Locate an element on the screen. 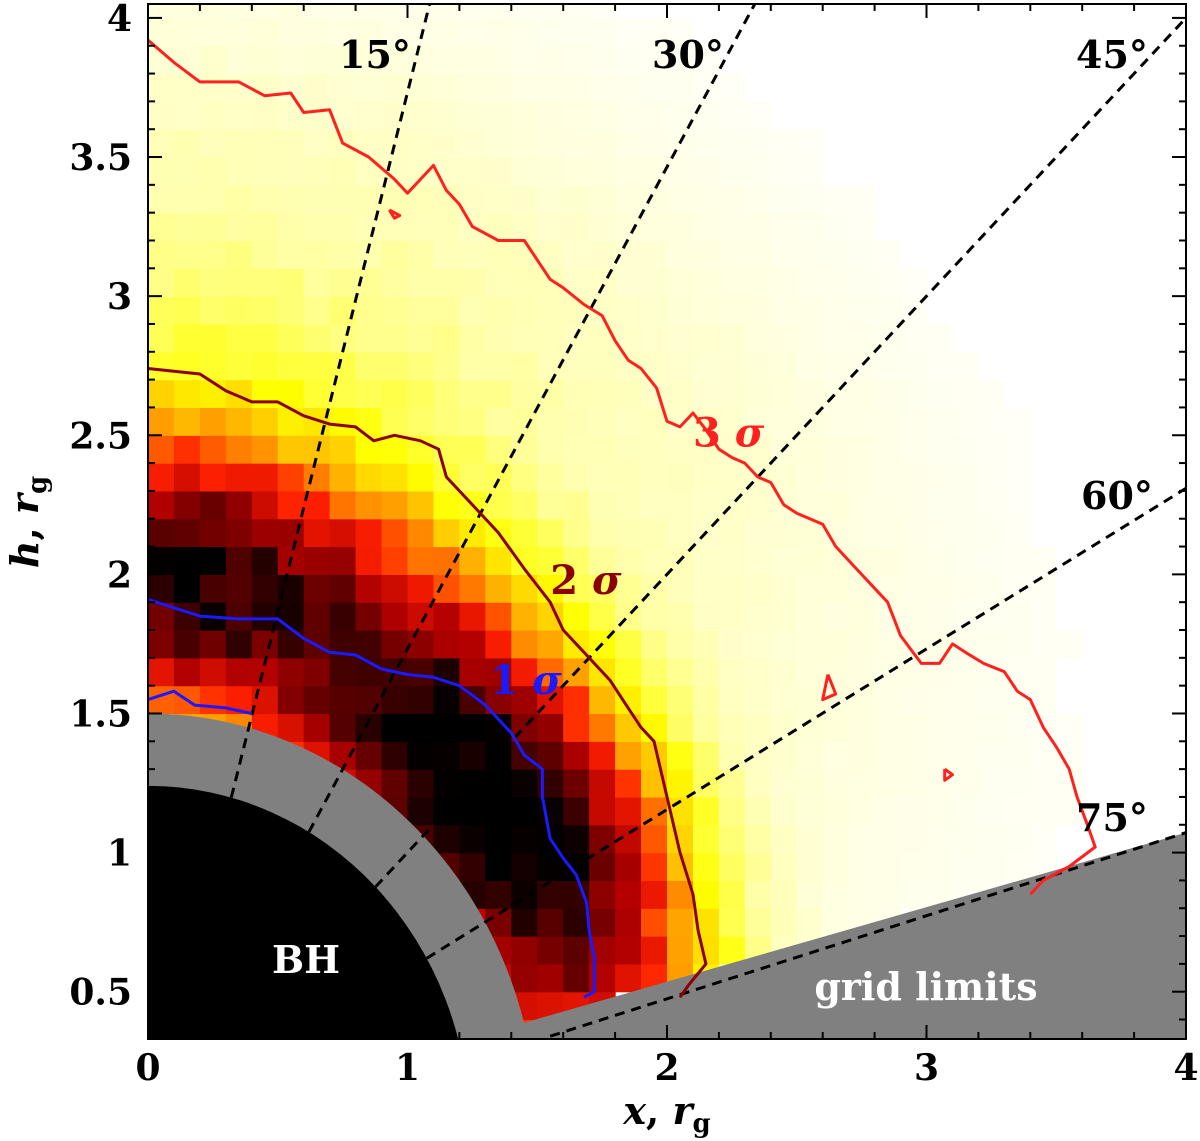  y-tick-label: 3 is located at coordinates (119, 297).